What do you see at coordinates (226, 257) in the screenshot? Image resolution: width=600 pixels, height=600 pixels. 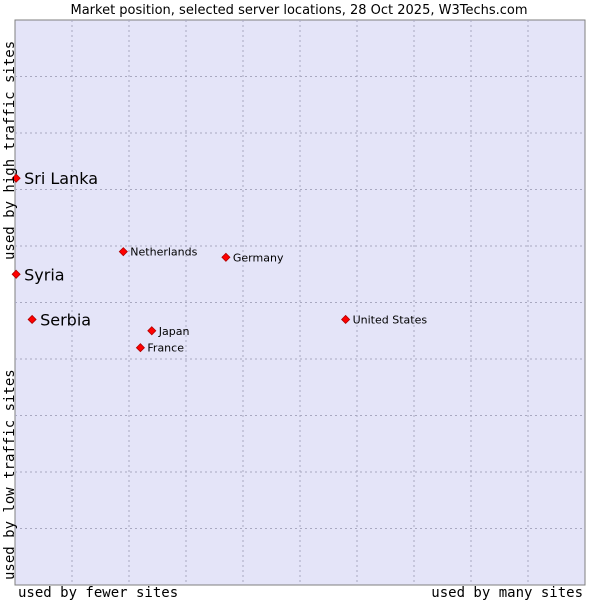 I see `data-point-germany` at bounding box center [226, 257].